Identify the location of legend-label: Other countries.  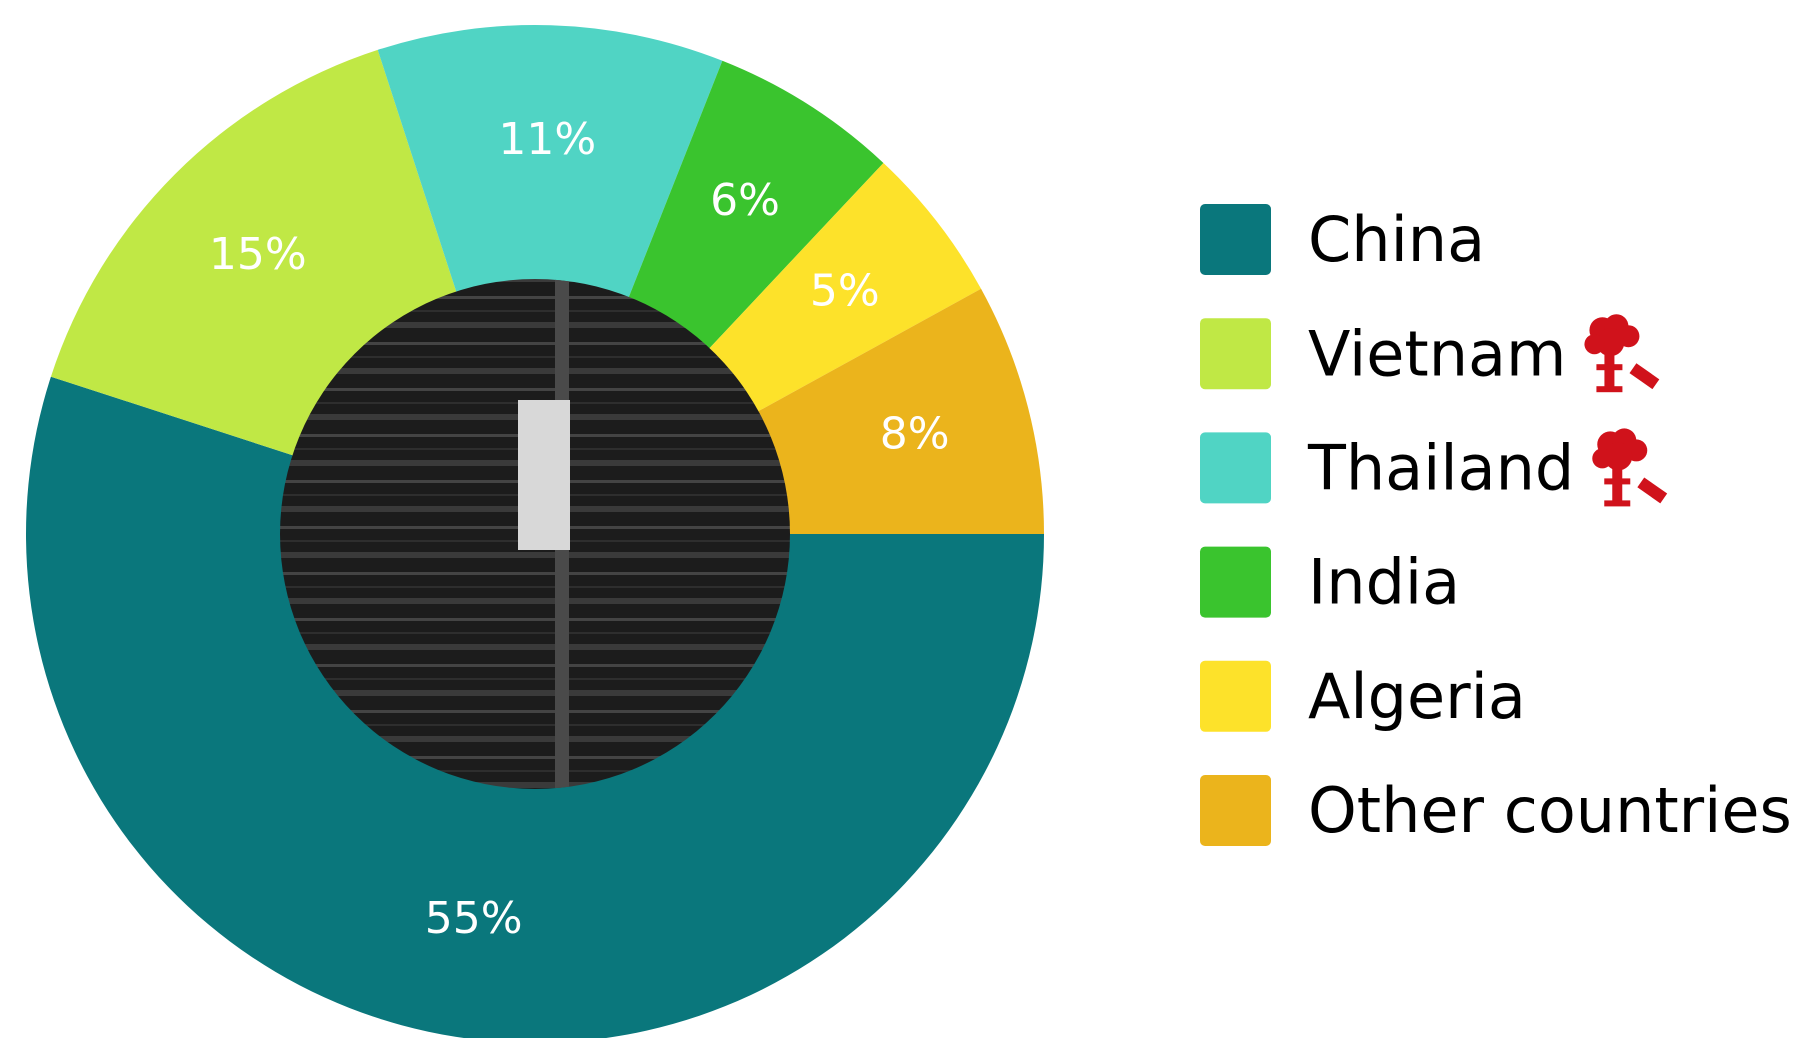
(1550, 810).